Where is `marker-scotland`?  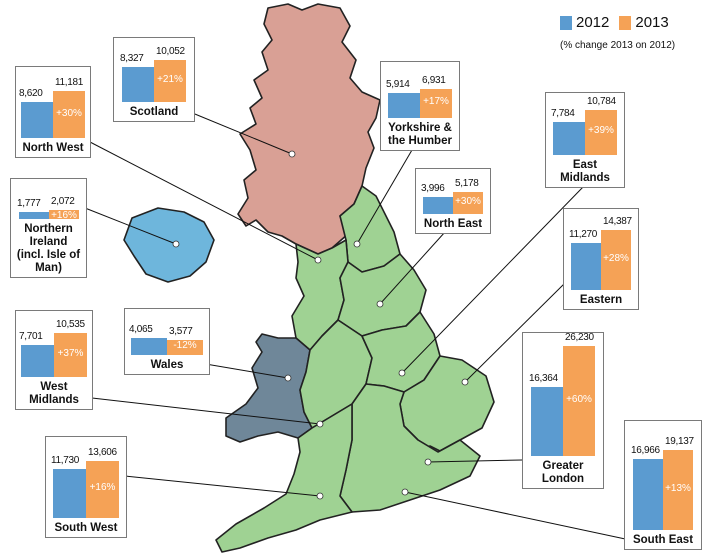 marker-scotland is located at coordinates (292, 154).